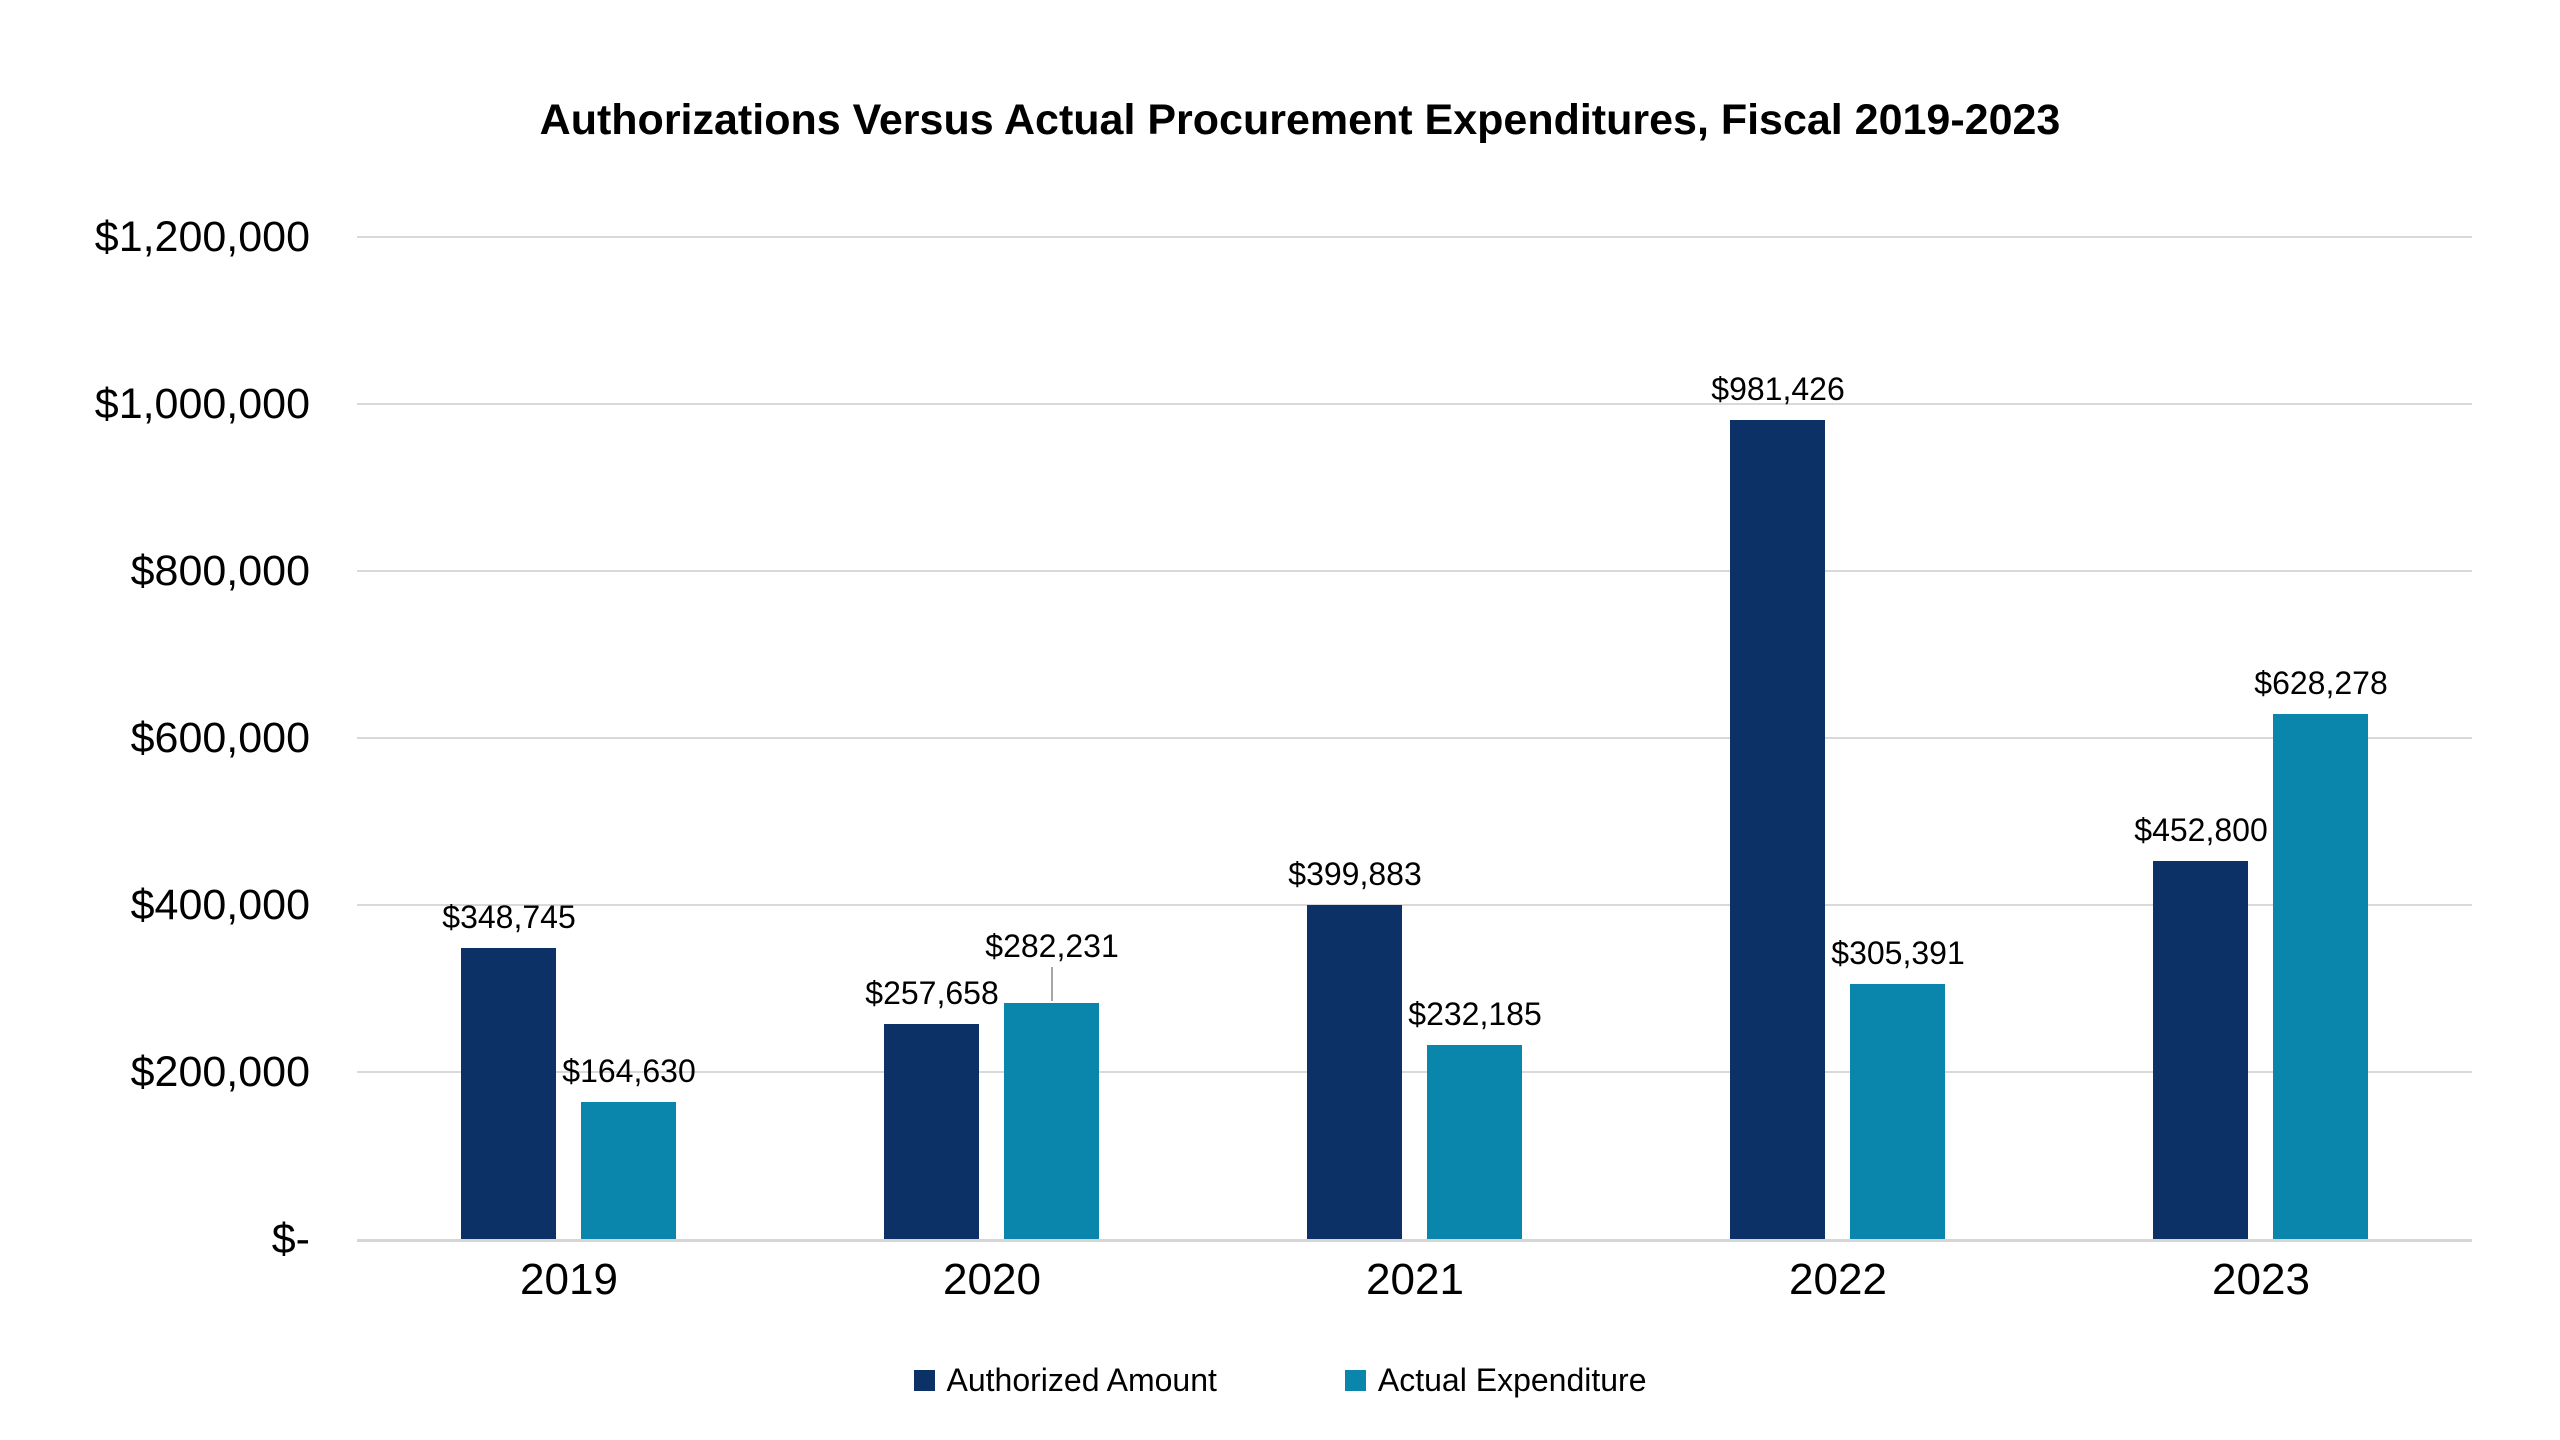 This screenshot has width=2560, height=1440. What do you see at coordinates (202, 237) in the screenshot?
I see `y-tick-label--1-200-000: $1,200,000` at bounding box center [202, 237].